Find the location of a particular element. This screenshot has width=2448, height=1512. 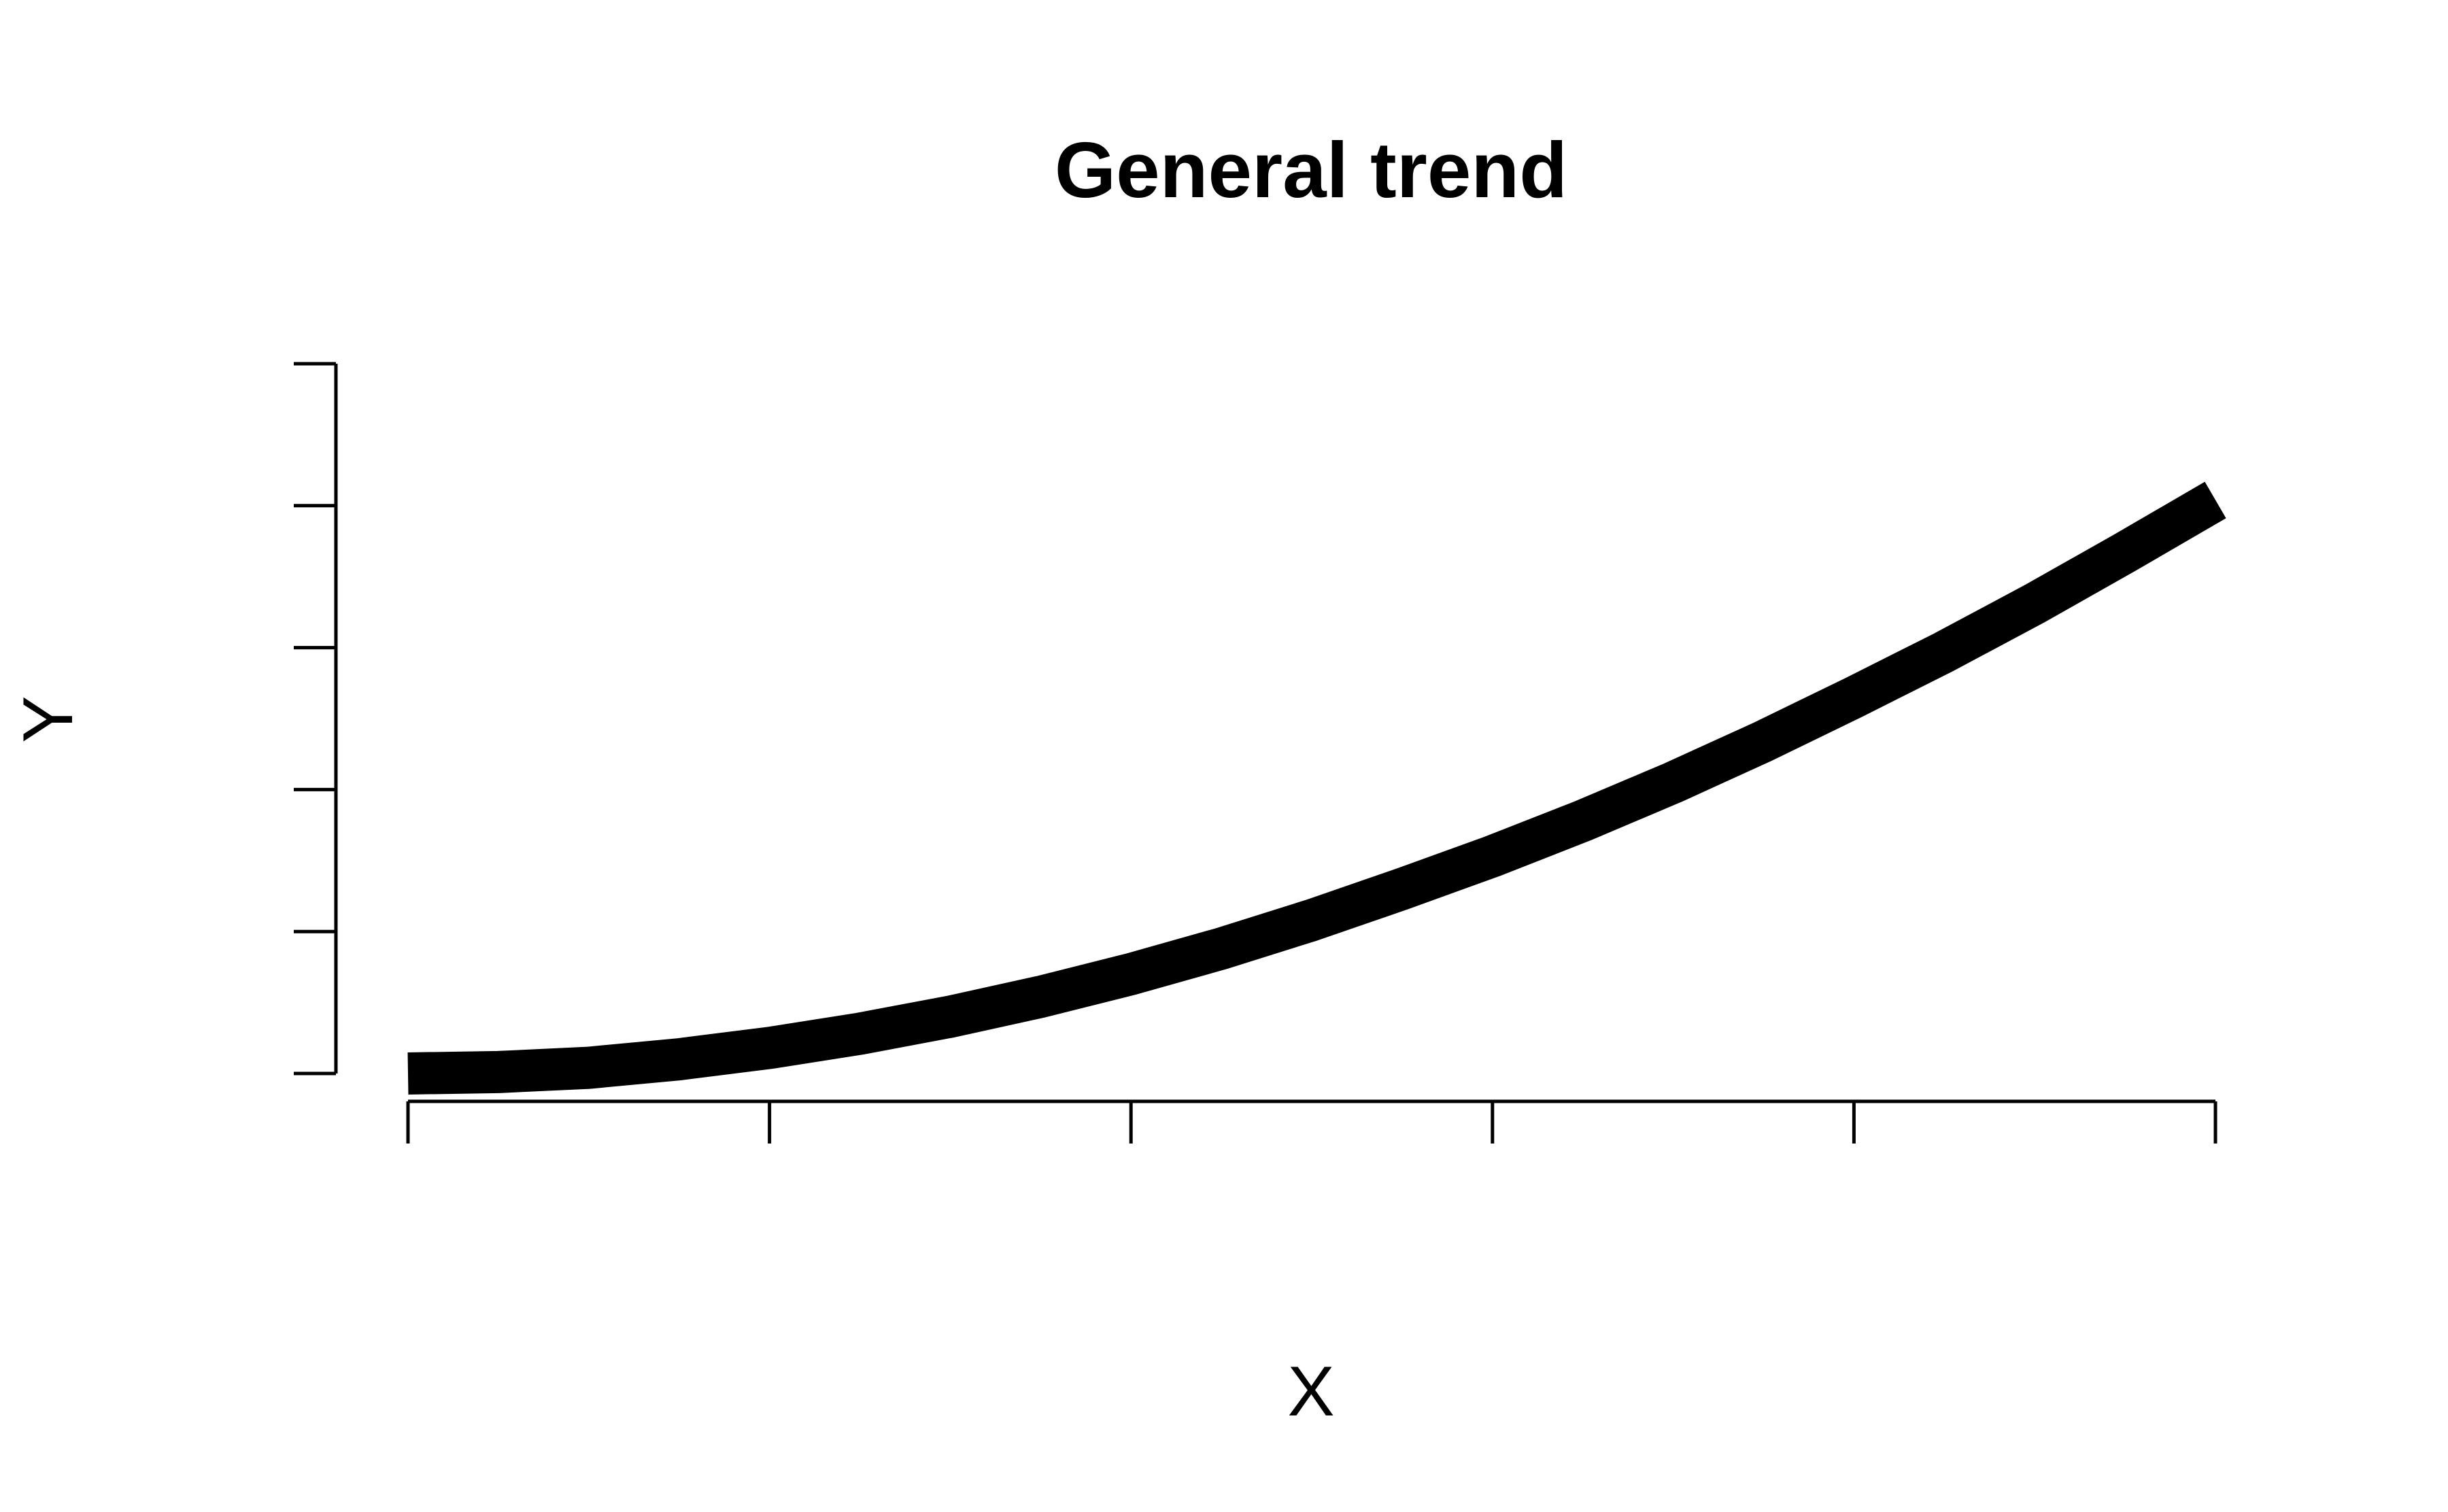

x-axis is located at coordinates (1312, 1121).